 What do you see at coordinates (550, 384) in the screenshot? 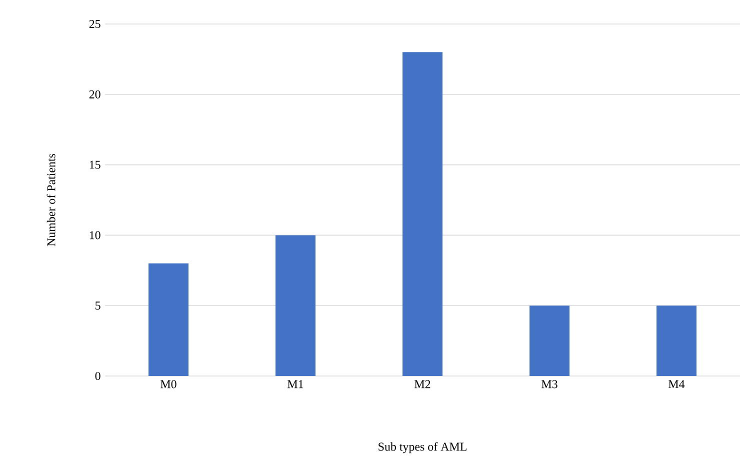
I see `x-tick-label: M3` at bounding box center [550, 384].